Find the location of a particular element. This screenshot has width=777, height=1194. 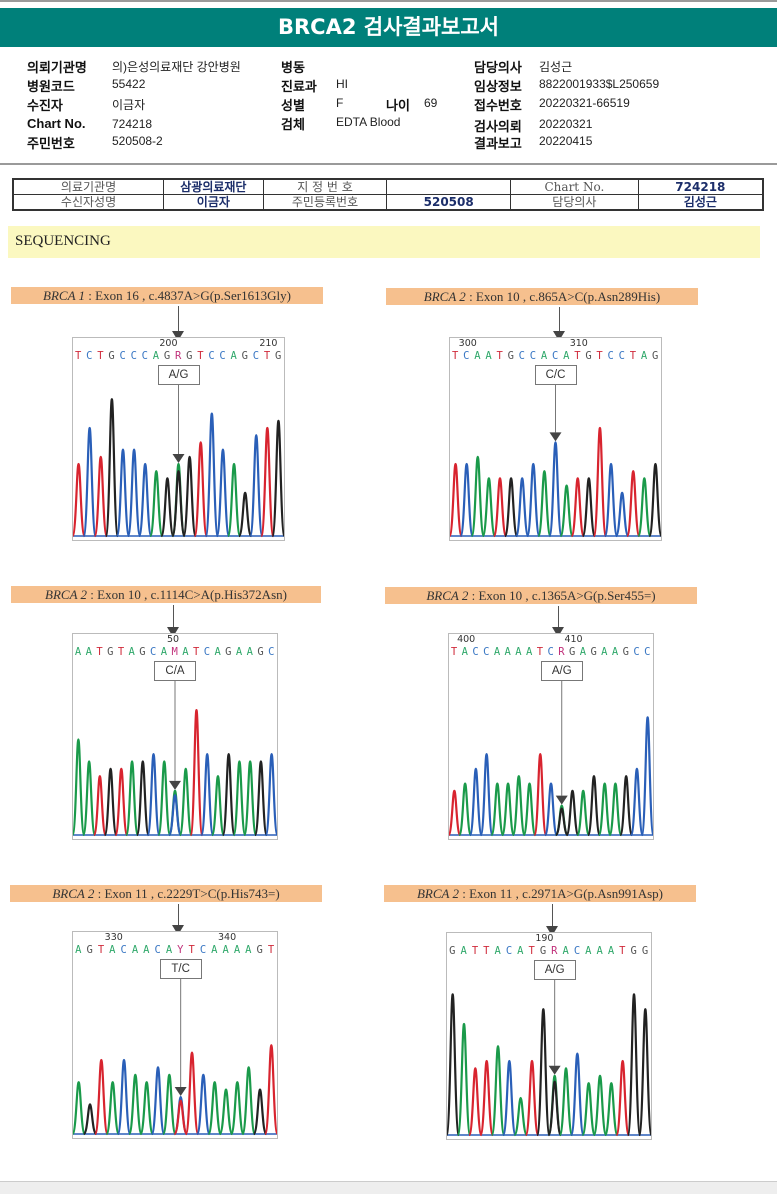

genotype-box: T/C is located at coordinates (180, 969).